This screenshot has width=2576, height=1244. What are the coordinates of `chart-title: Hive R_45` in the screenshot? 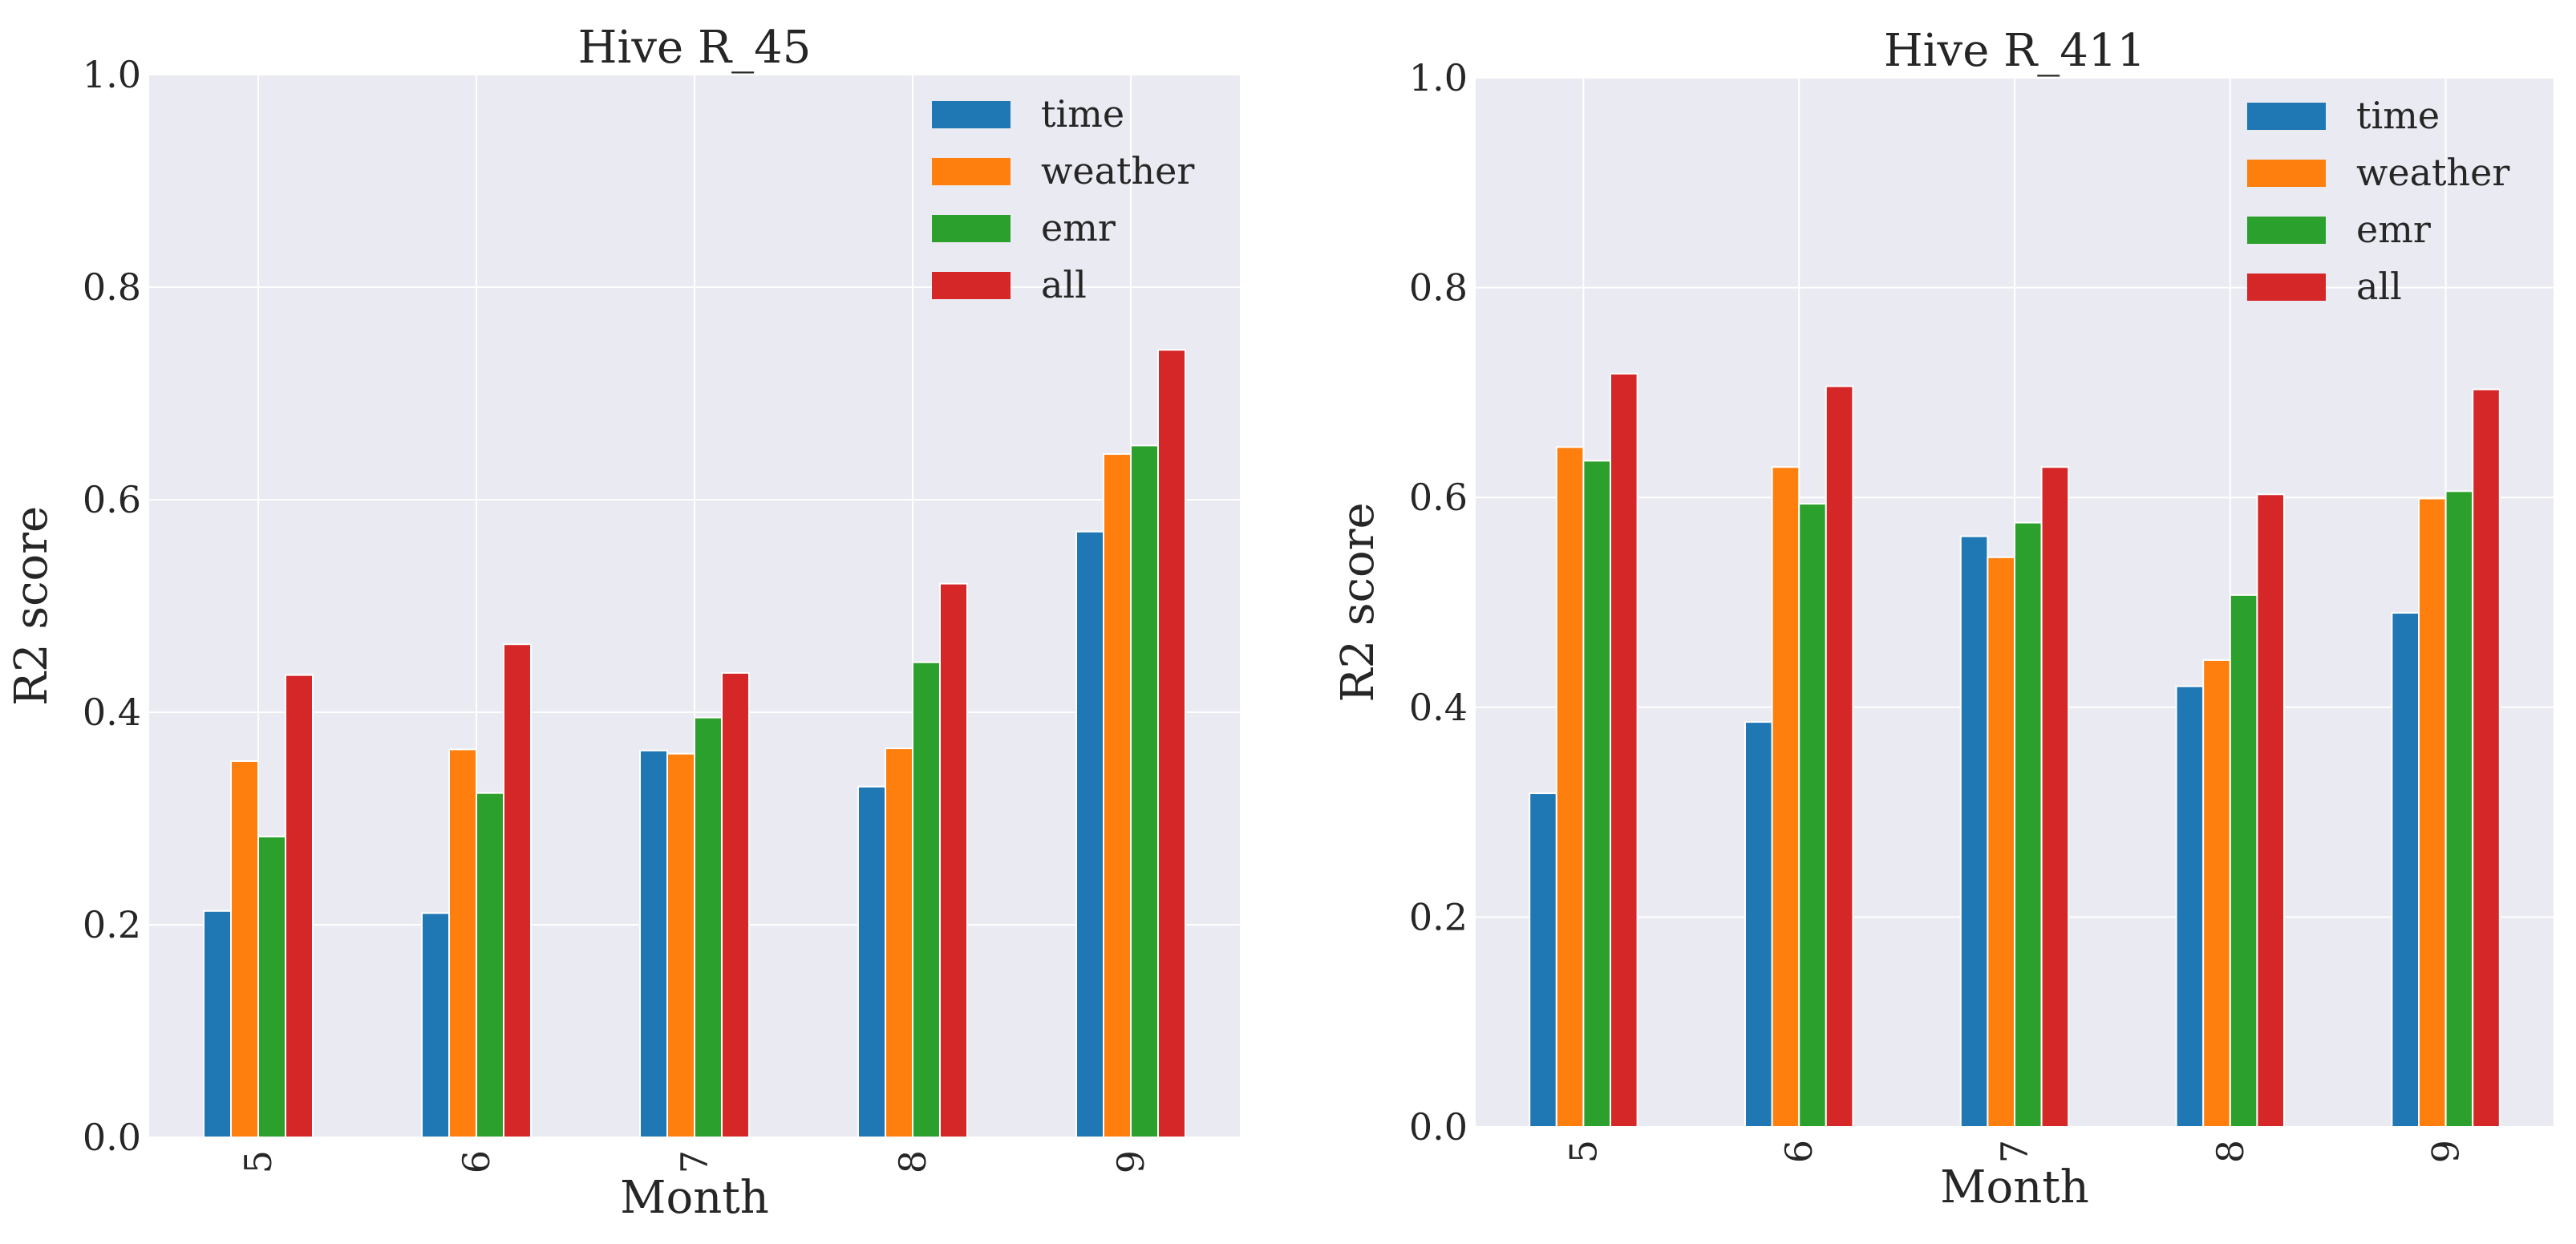 It's located at (695, 48).